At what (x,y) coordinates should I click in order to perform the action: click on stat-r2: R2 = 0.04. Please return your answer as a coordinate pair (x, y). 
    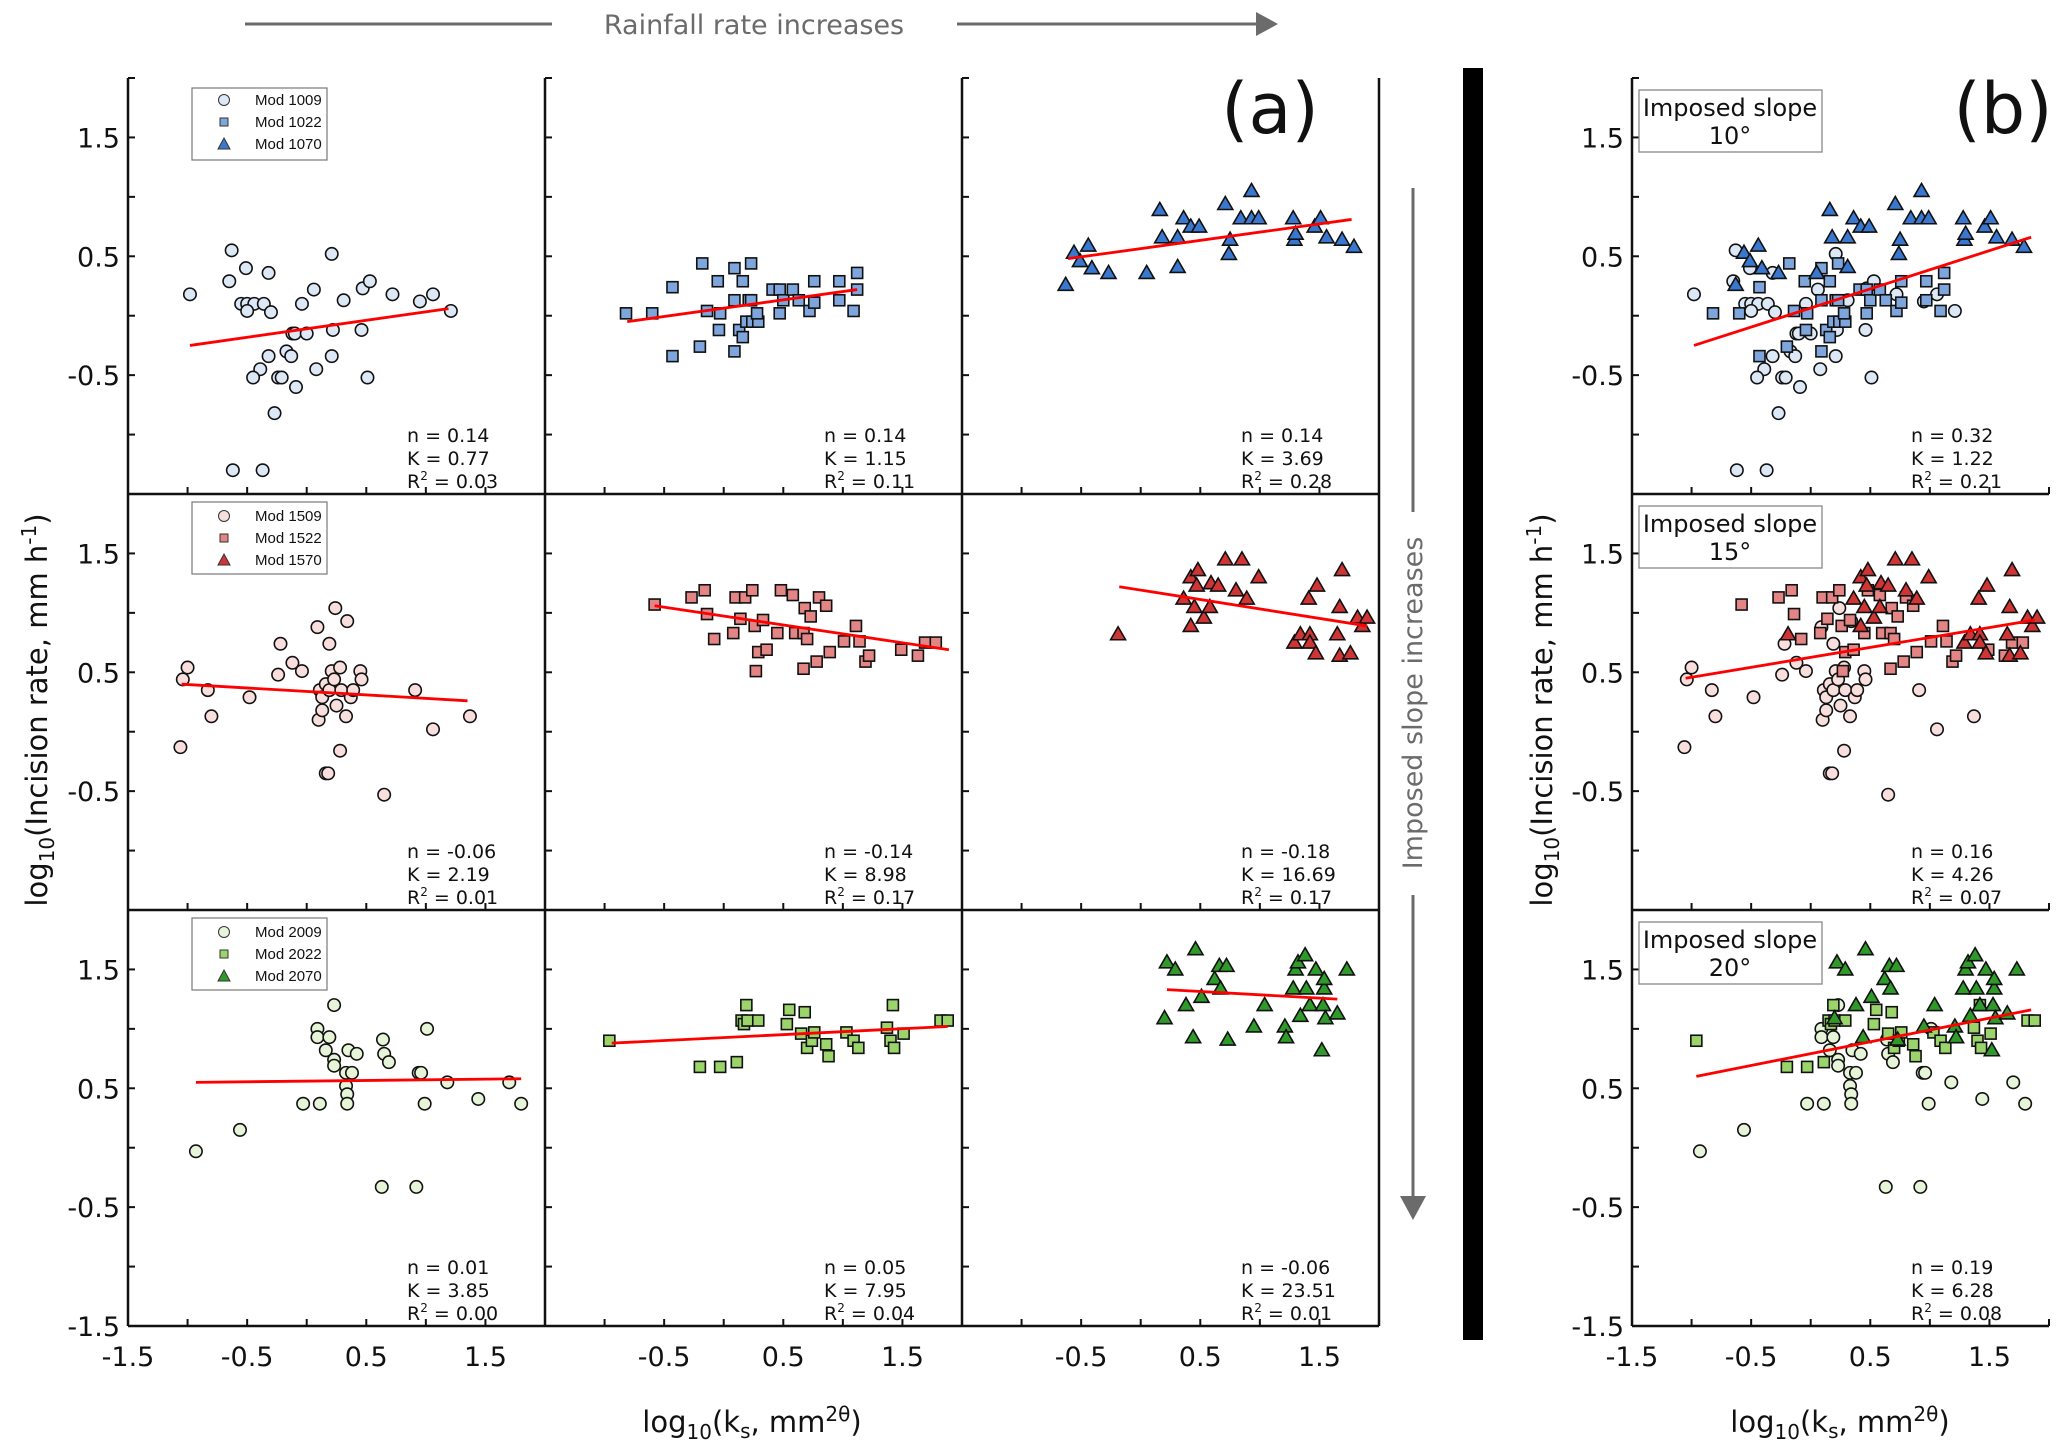
    Looking at the image, I should click on (869, 1313).